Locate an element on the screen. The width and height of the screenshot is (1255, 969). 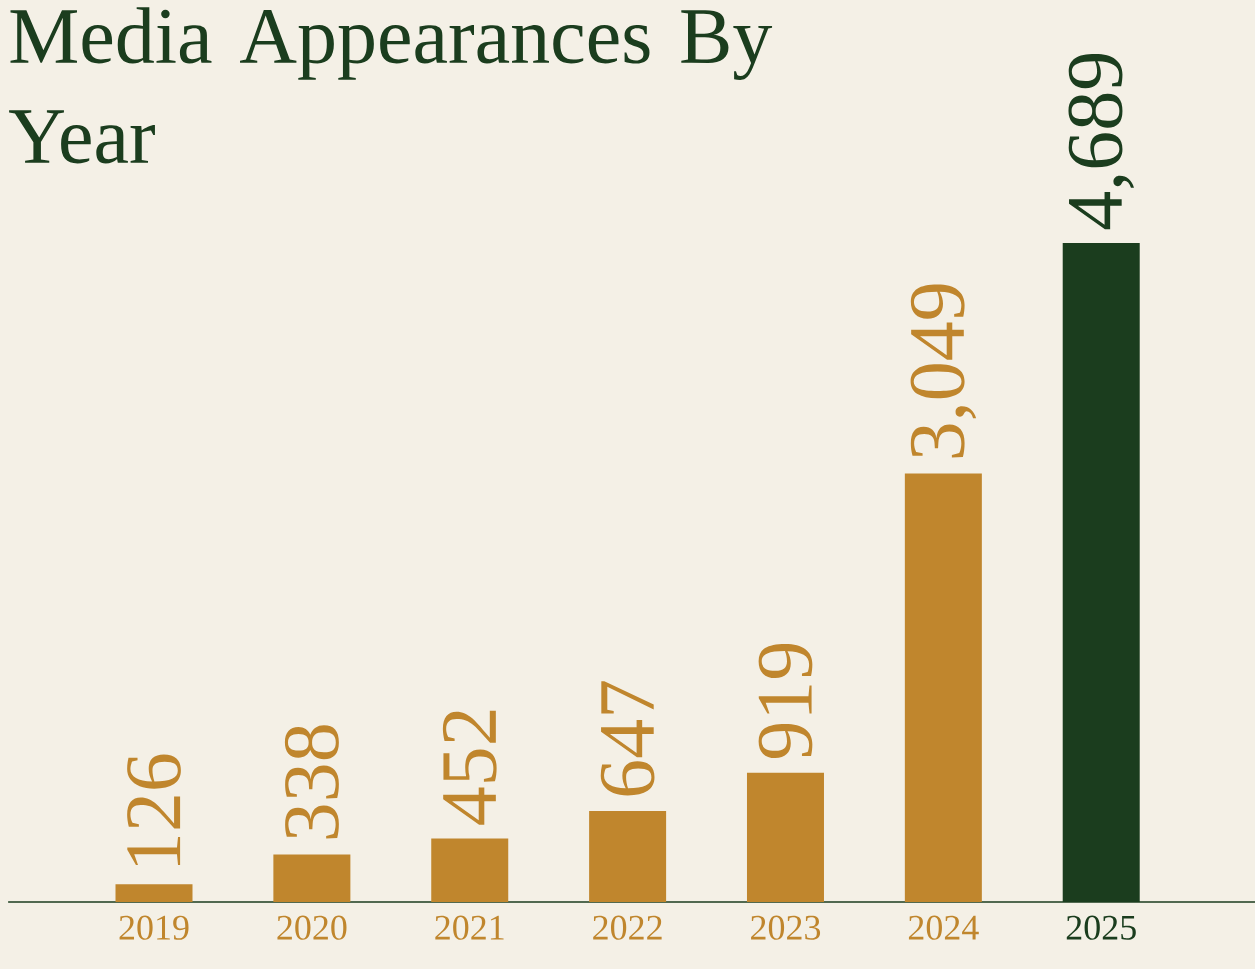
x-tick-label: 2021 is located at coordinates (469, 927).